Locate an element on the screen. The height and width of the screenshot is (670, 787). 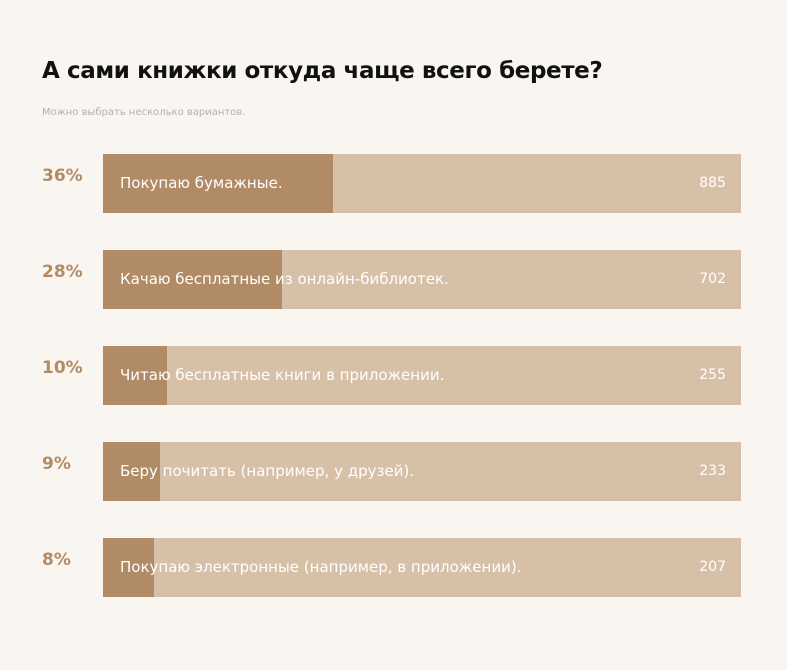
bar-row: 36% Покупаю бумажные. 885 is located at coordinates (393, 184).